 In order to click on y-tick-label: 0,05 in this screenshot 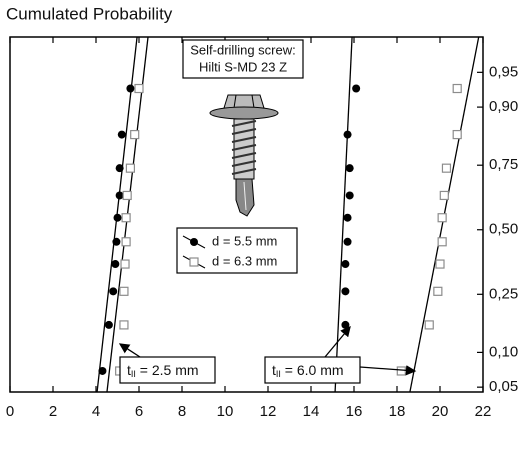, I will do `click(503, 386)`.